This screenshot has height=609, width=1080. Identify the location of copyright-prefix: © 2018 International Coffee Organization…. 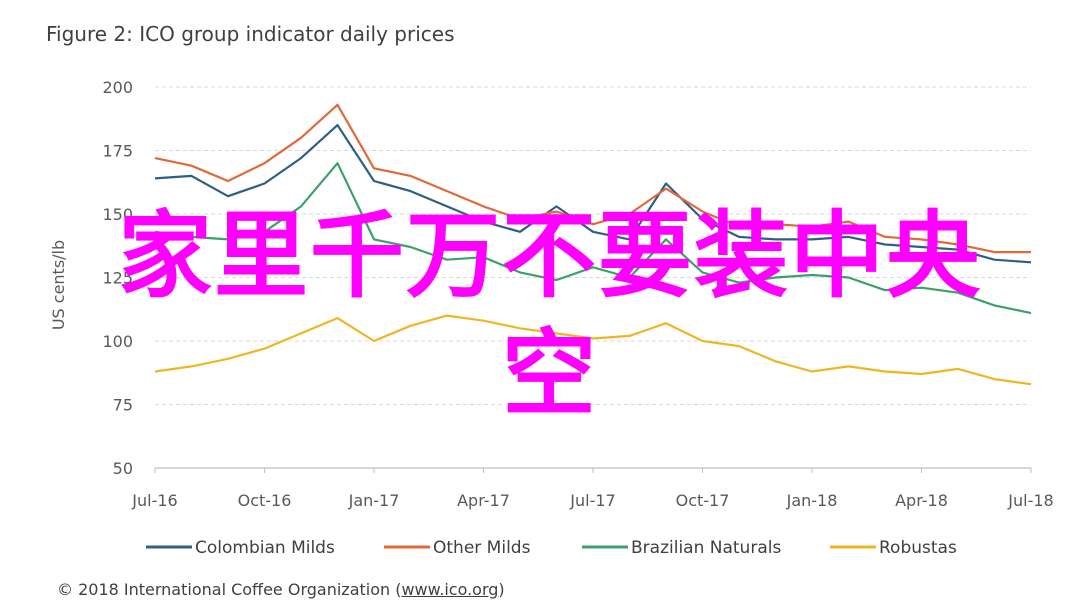
(229, 589).